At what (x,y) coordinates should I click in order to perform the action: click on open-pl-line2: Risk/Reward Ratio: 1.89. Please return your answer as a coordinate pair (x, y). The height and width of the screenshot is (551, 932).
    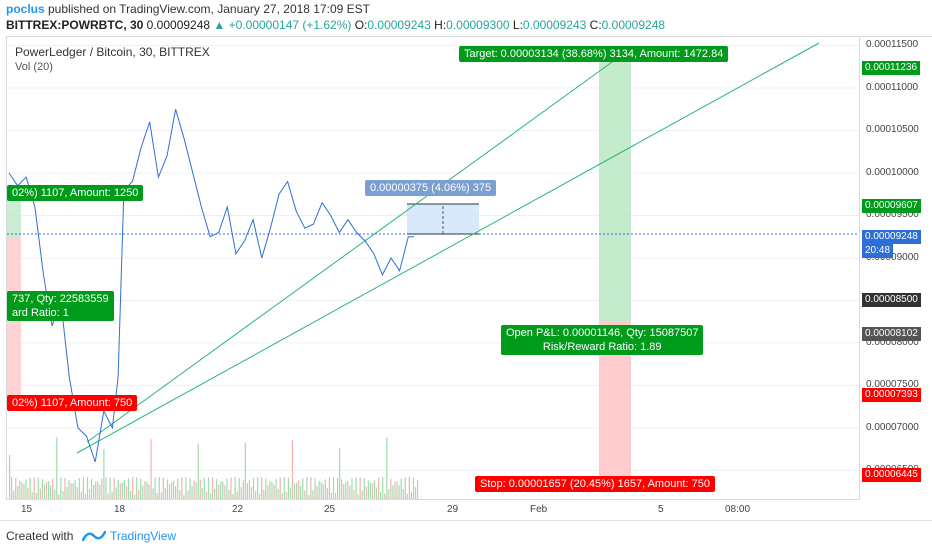
    Looking at the image, I should click on (602, 347).